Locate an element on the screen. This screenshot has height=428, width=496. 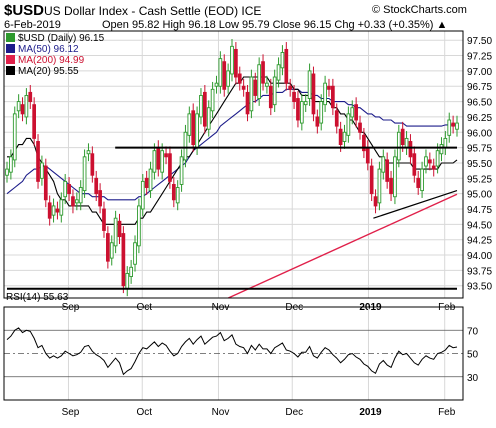
trendline is located at coordinates (415, 204).